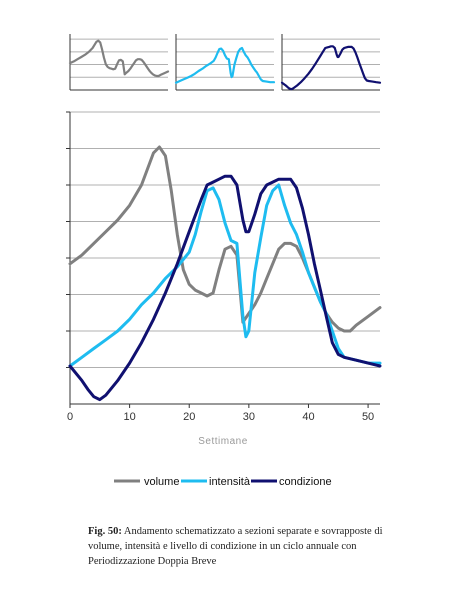 This screenshot has width=450, height=600. Describe the element at coordinates (331, 68) in the screenshot. I see `small-series-line-condizione` at that location.